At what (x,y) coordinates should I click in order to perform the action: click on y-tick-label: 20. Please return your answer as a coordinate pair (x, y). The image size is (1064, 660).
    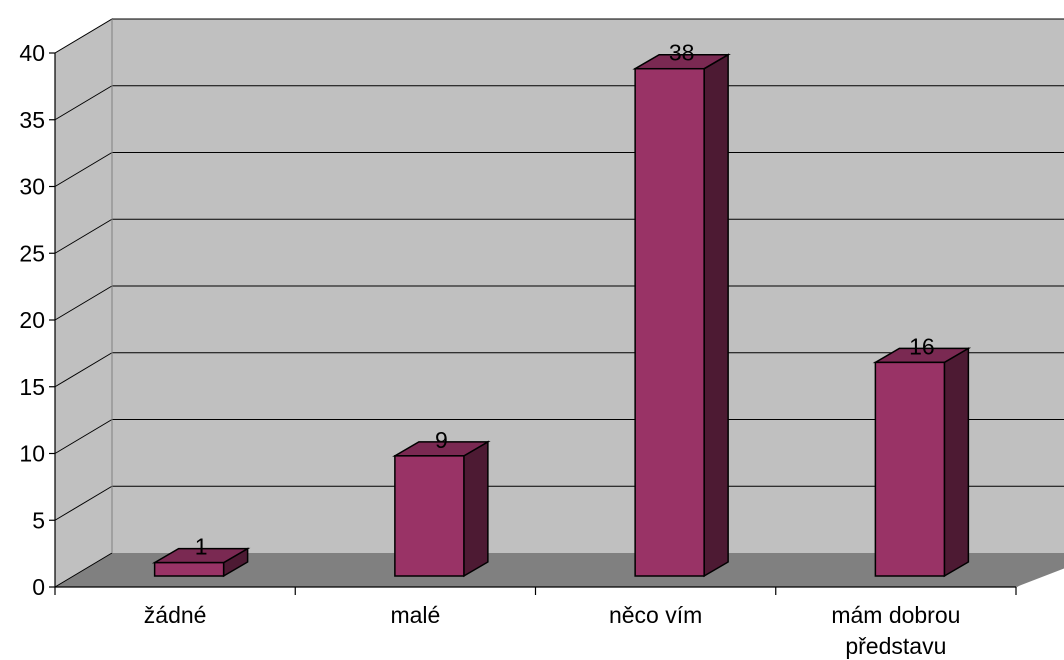
    Looking at the image, I should click on (32, 320).